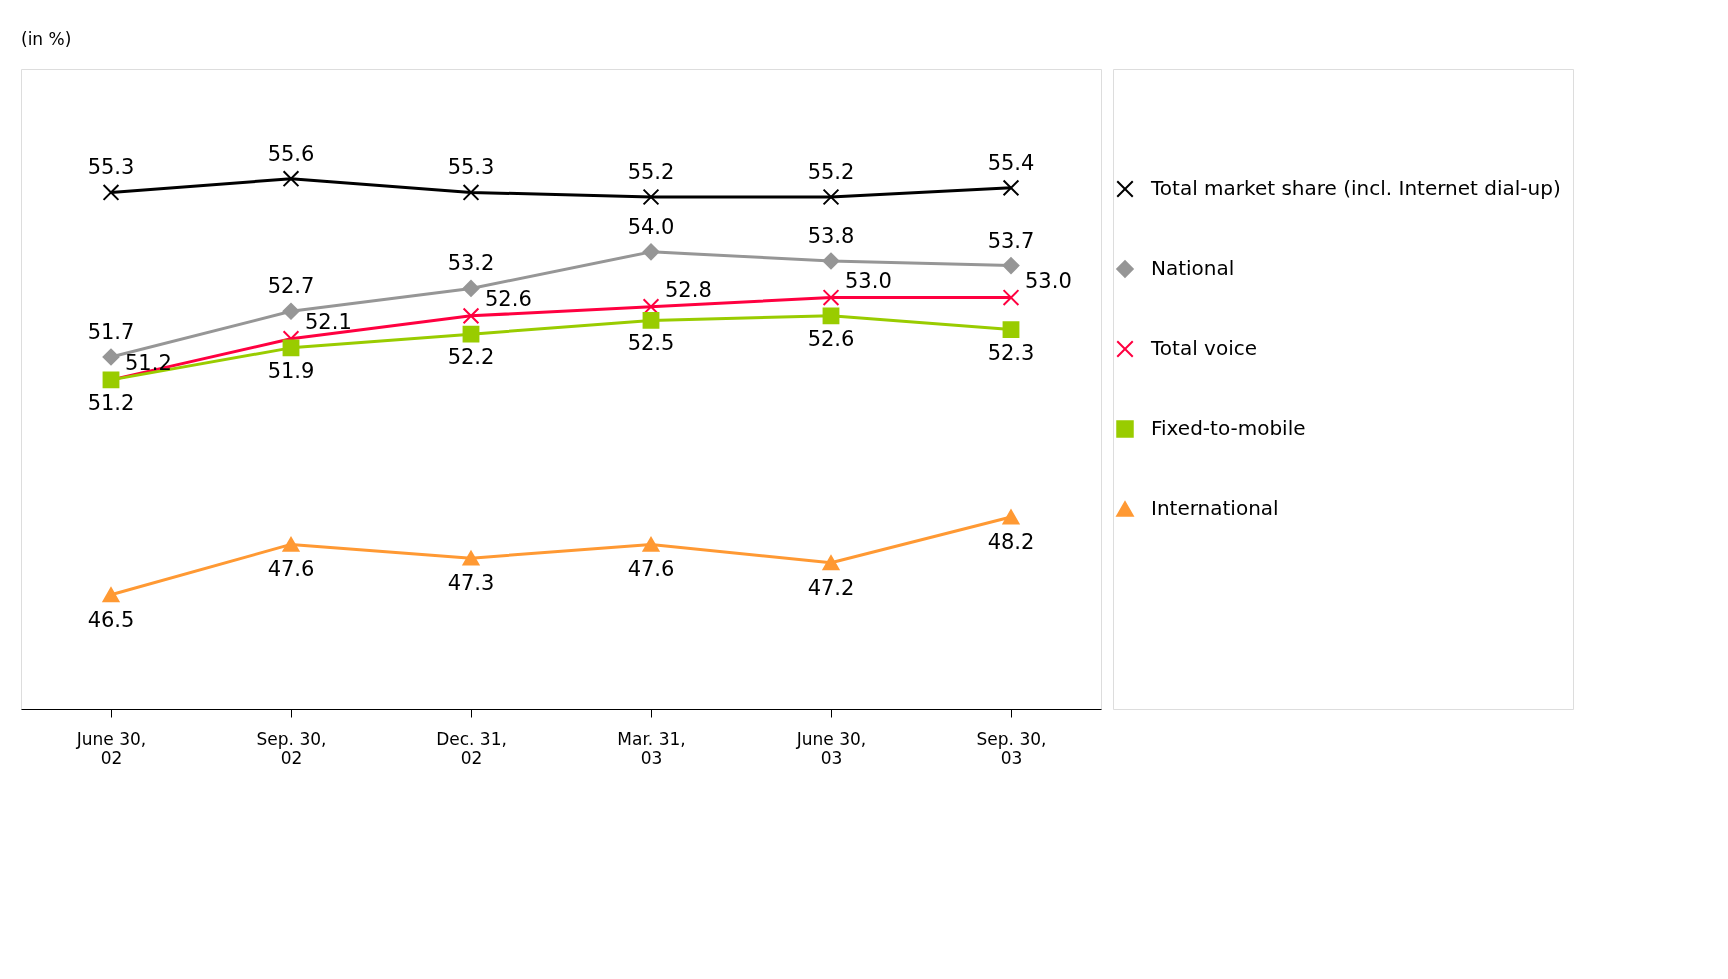  I want to click on x-tick-label: Dec. 31, 02, so click(471, 748).